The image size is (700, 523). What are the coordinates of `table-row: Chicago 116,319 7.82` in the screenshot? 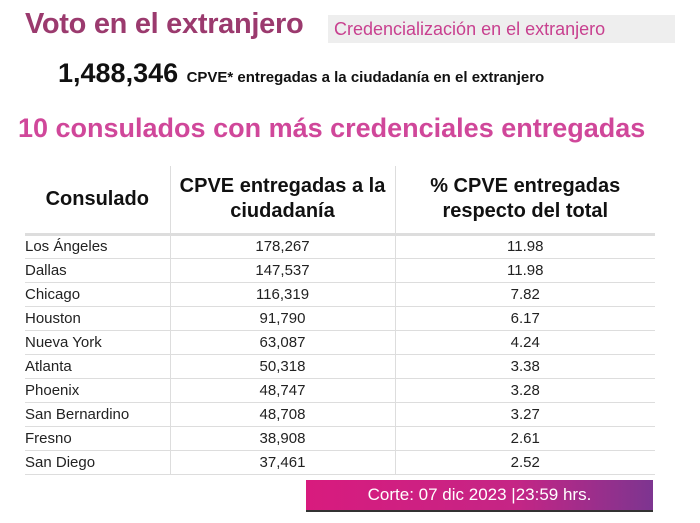 It's located at (340, 294).